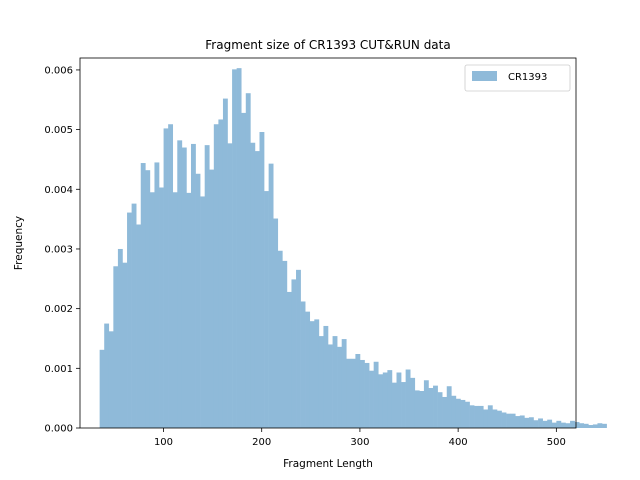 The width and height of the screenshot is (640, 480). I want to click on legend: CR1393, so click(517, 78).